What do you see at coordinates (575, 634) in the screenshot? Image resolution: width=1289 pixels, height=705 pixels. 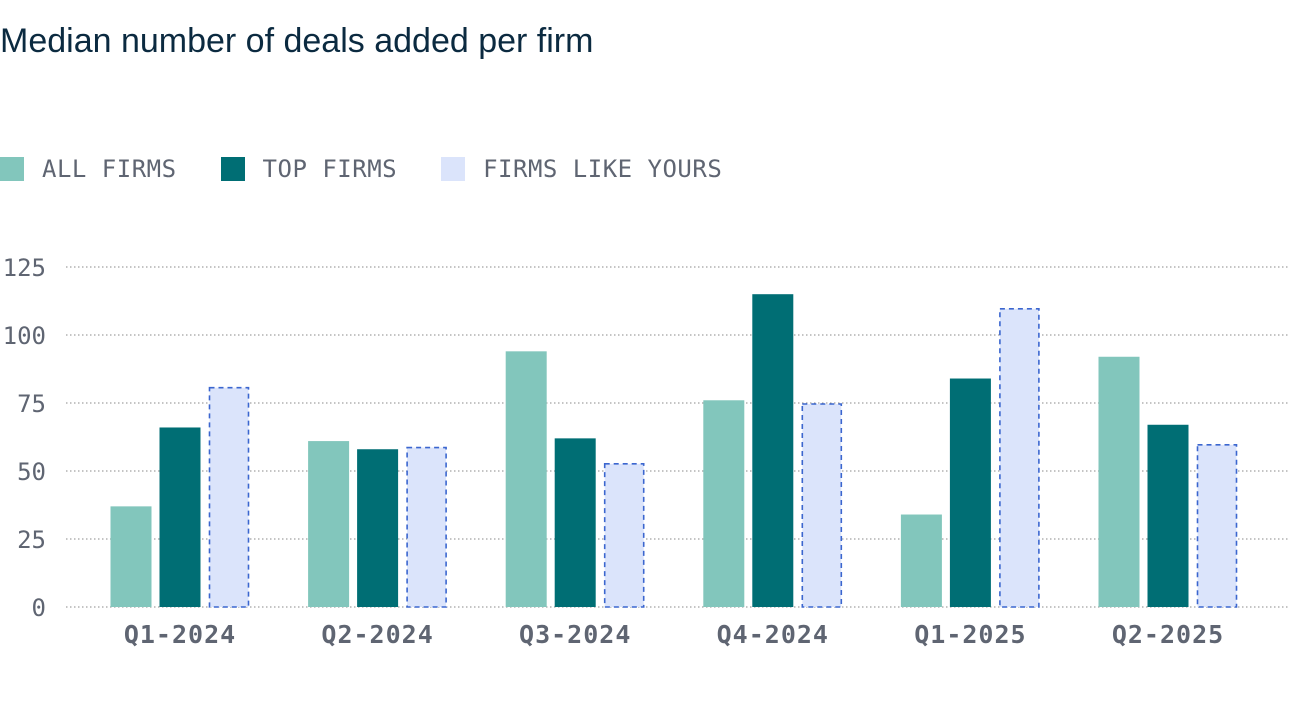 I see `x-tick-label-q3-2024: Q3-2024` at bounding box center [575, 634].